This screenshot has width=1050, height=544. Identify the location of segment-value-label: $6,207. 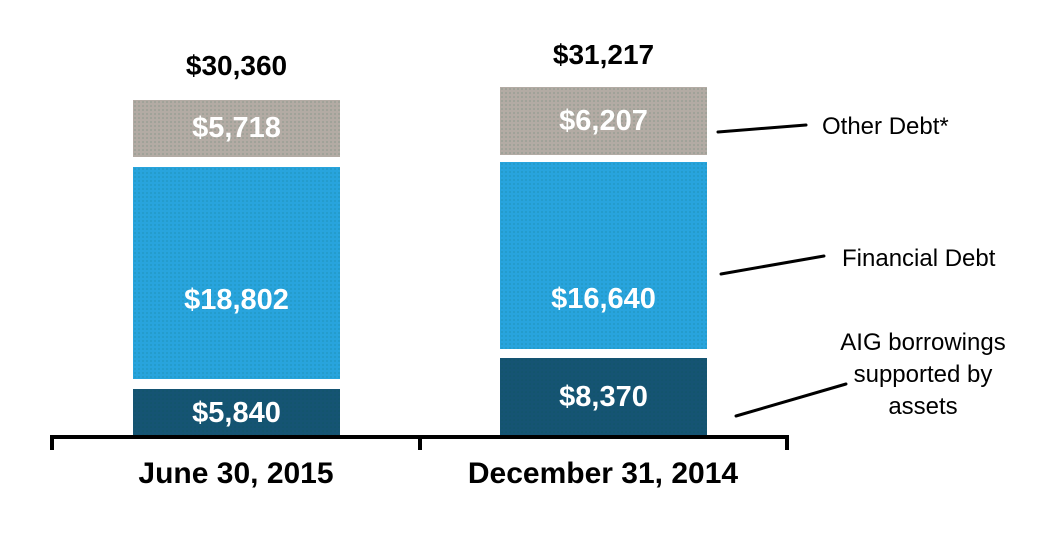
(603, 120).